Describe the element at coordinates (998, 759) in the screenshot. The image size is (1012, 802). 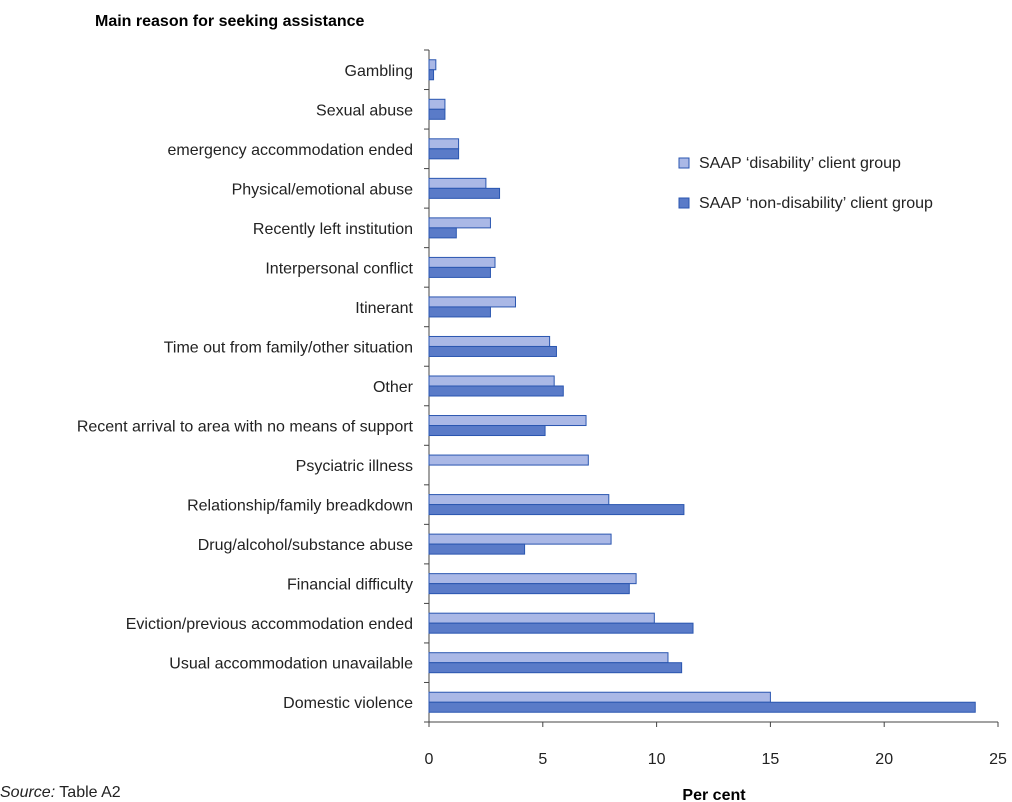
I see `x-tick-label: 25` at that location.